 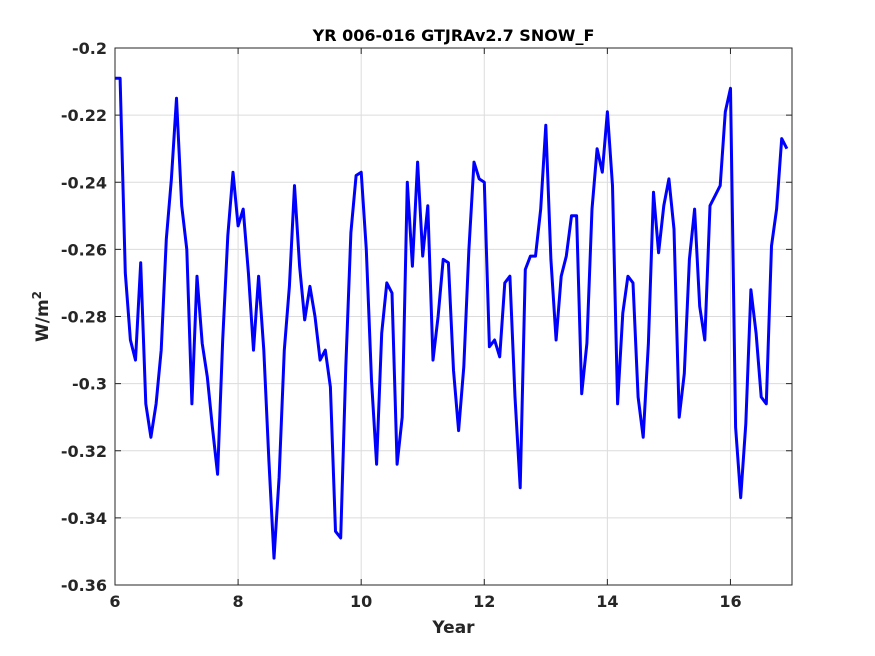 I want to click on y-axis-label-base: W/m, so click(x=43, y=320).